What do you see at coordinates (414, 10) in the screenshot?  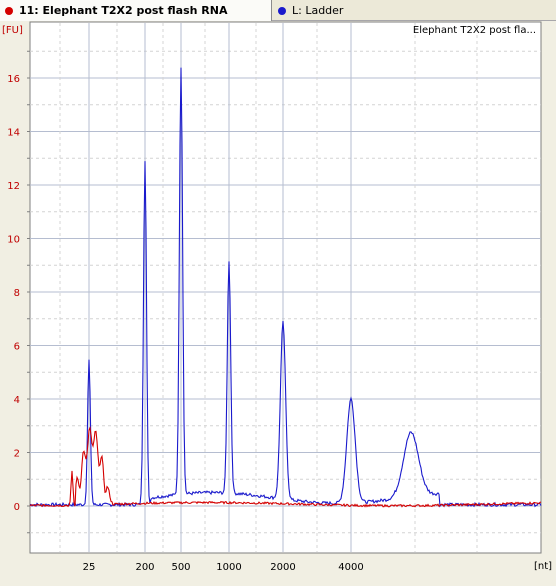 I see `tab-ladder: L: Ladder` at bounding box center [414, 10].